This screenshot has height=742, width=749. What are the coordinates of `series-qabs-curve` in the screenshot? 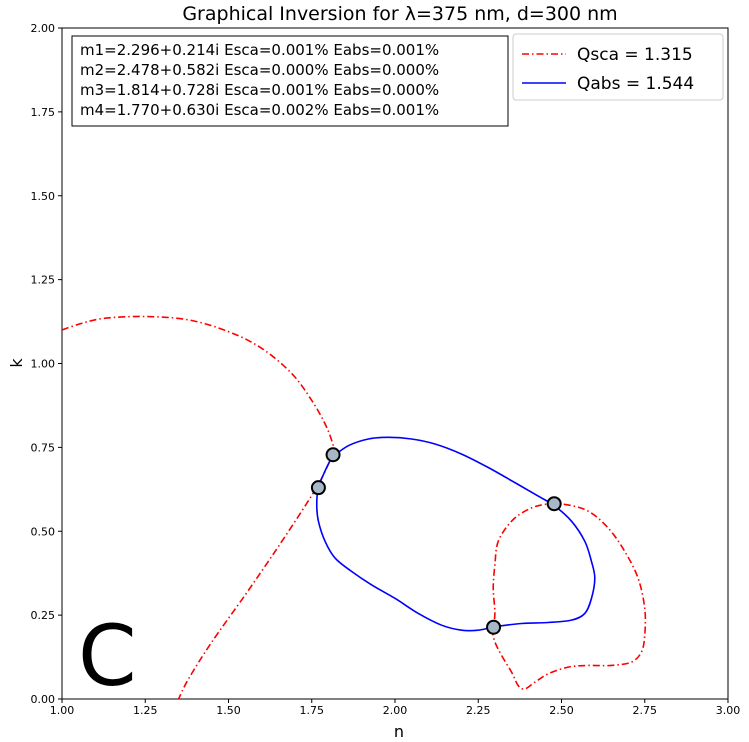 It's located at (455, 534).